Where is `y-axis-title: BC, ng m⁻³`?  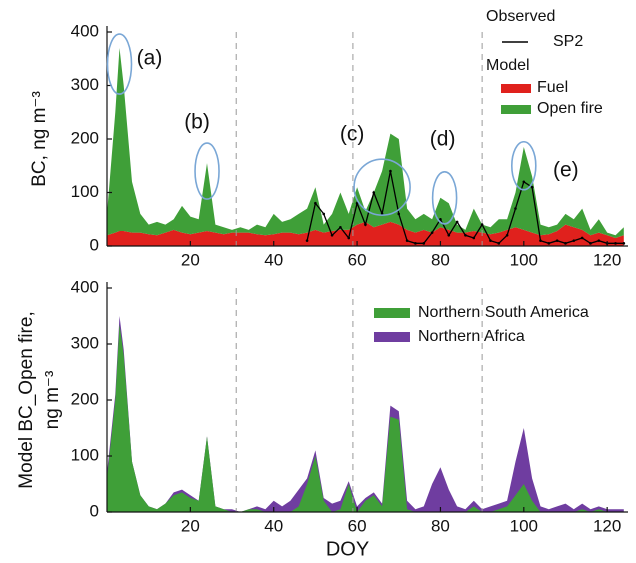
y-axis-title: BC, ng m⁻³ is located at coordinates (39, 139).